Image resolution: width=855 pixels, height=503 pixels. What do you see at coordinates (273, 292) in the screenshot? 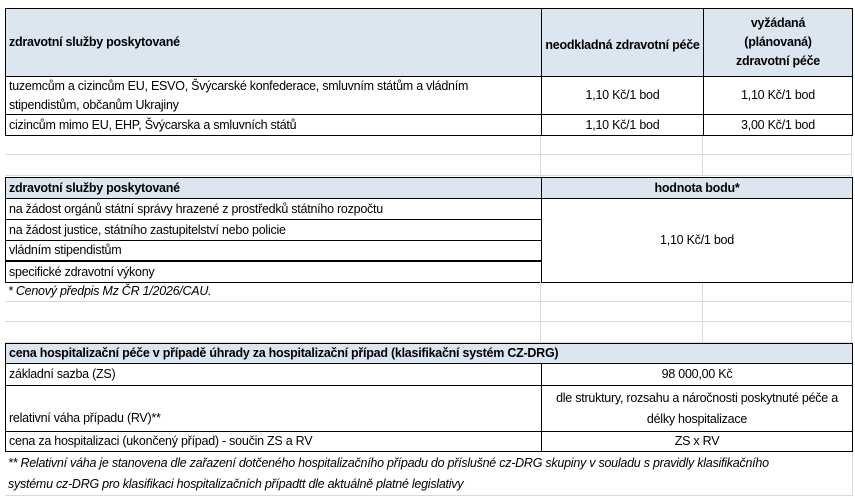
I see `table2-footnote: * Cenový předpis Mz ČR 1/2026/CAU.` at bounding box center [273, 292].